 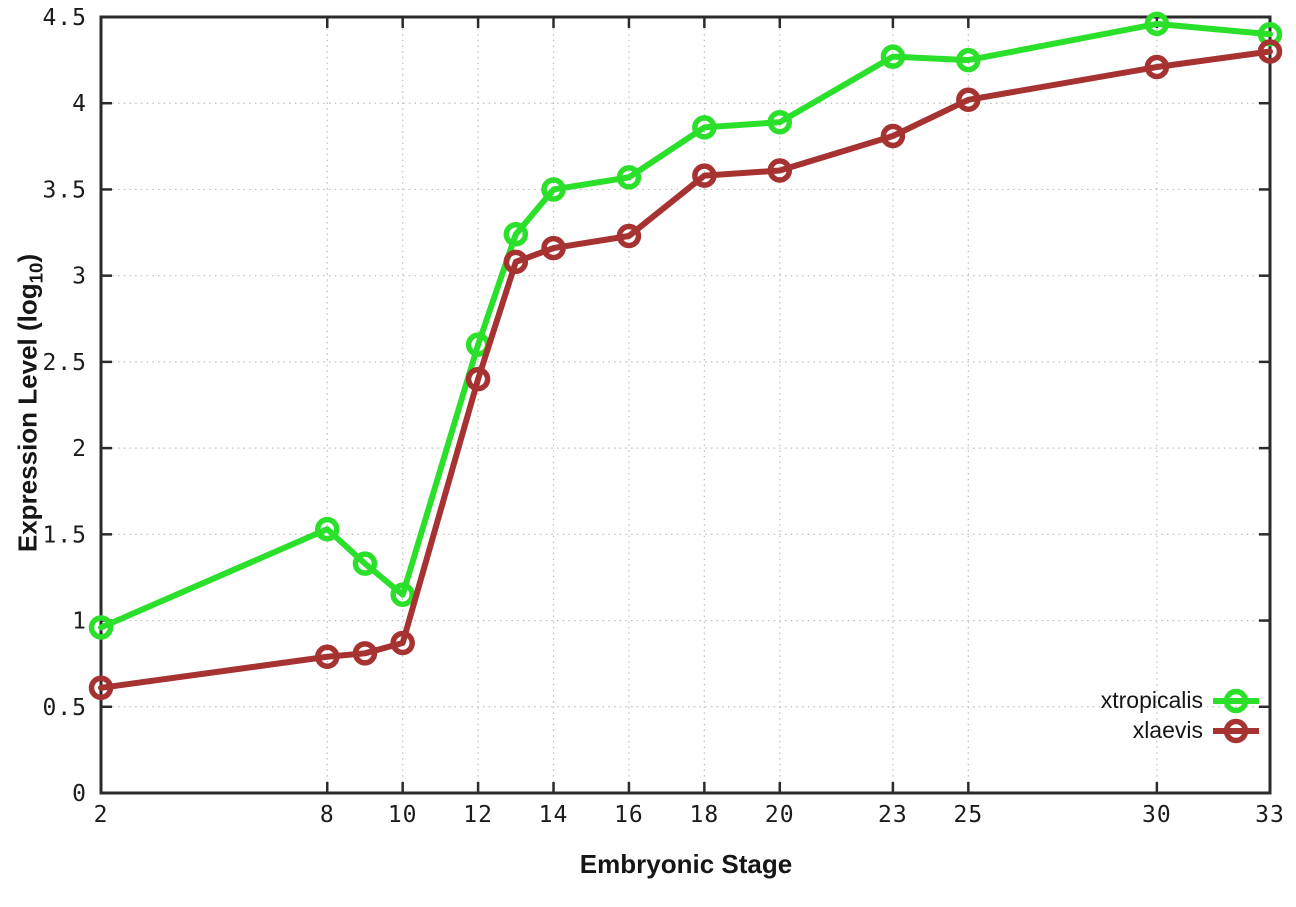 I want to click on x-axis-title: Embryonic Stage, so click(x=686, y=864).